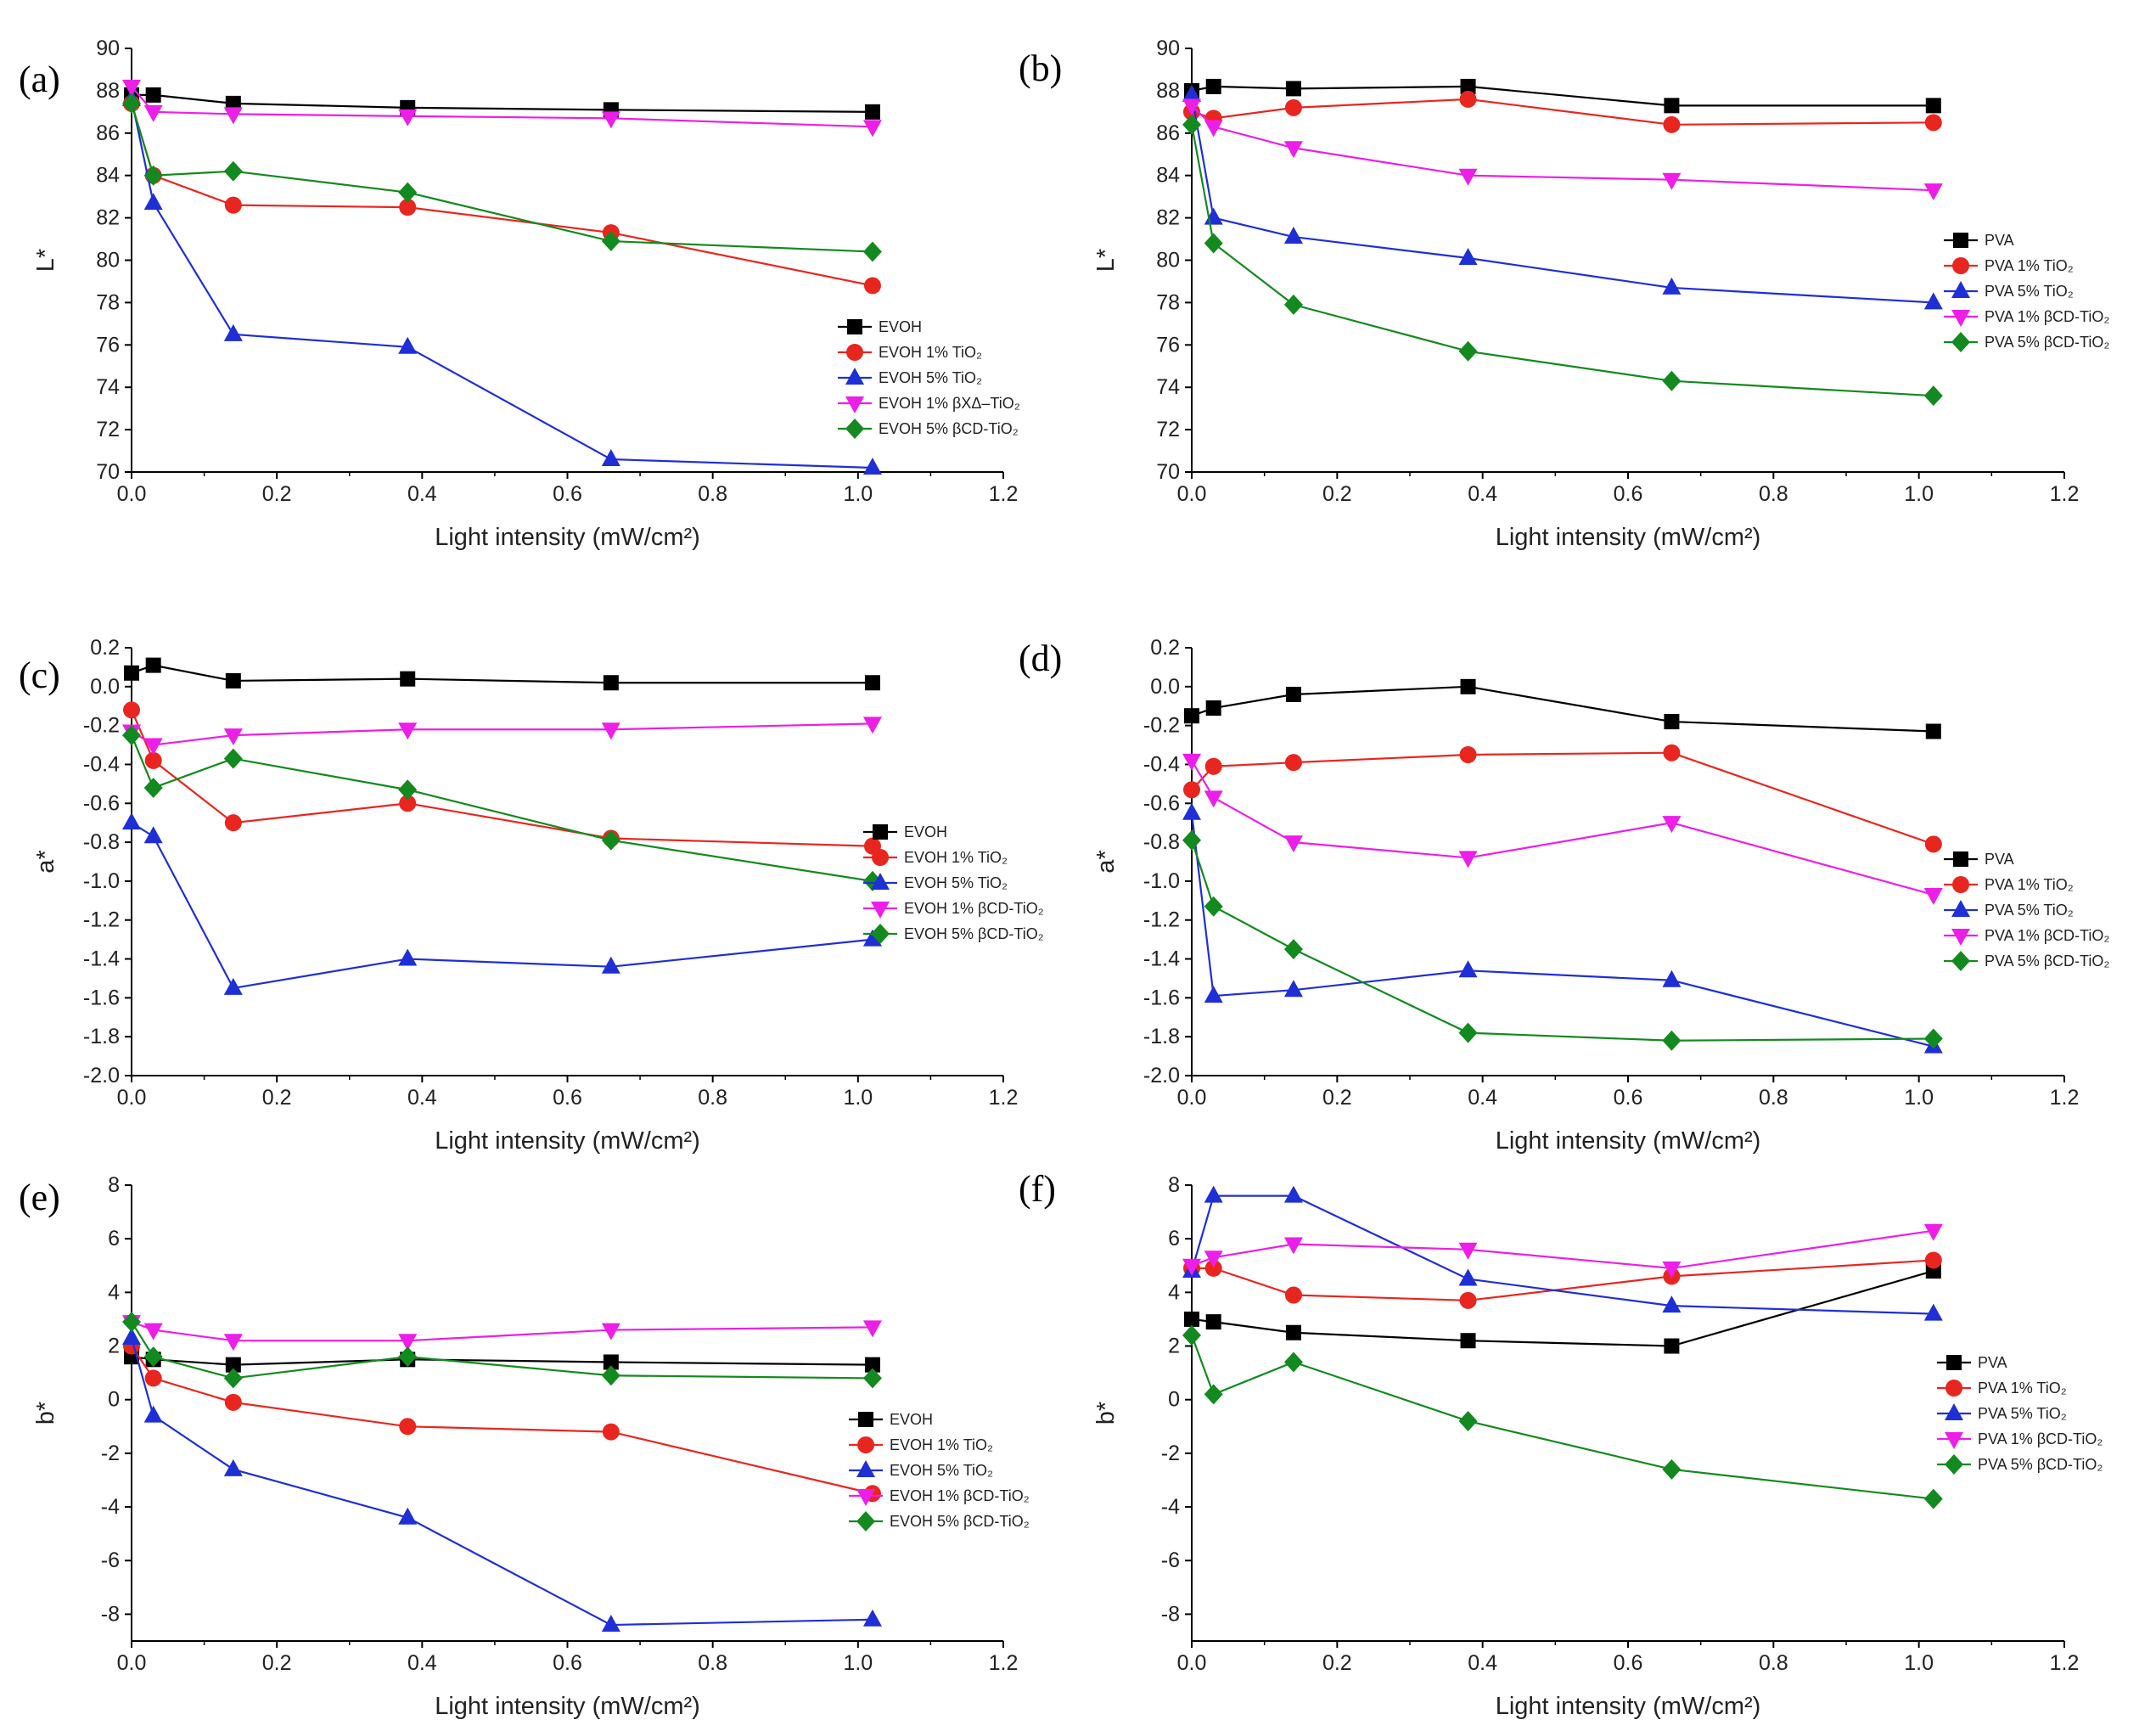 Image resolution: width=2156 pixels, height=1731 pixels. Describe the element at coordinates (1040, 68) in the screenshot. I see `panel-label: (b)` at that location.